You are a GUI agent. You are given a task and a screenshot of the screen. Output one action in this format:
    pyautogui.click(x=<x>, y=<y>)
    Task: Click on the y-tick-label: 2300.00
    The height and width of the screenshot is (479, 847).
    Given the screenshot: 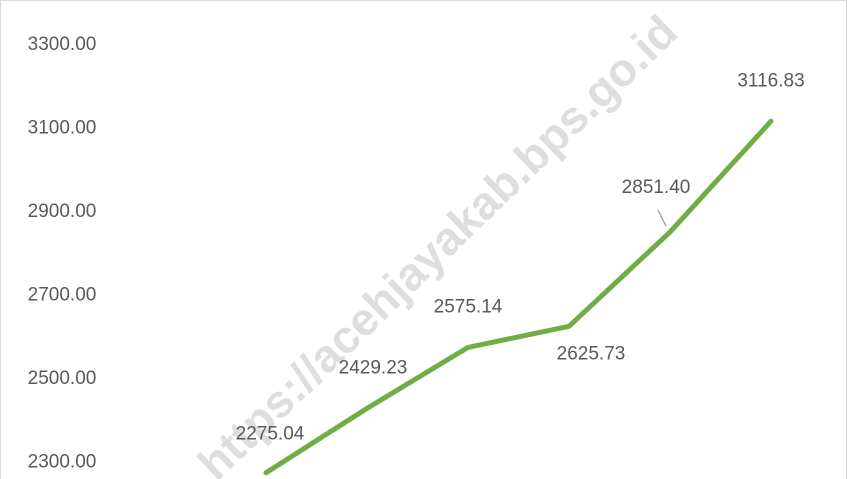 What is the action you would take?
    pyautogui.click(x=62, y=461)
    